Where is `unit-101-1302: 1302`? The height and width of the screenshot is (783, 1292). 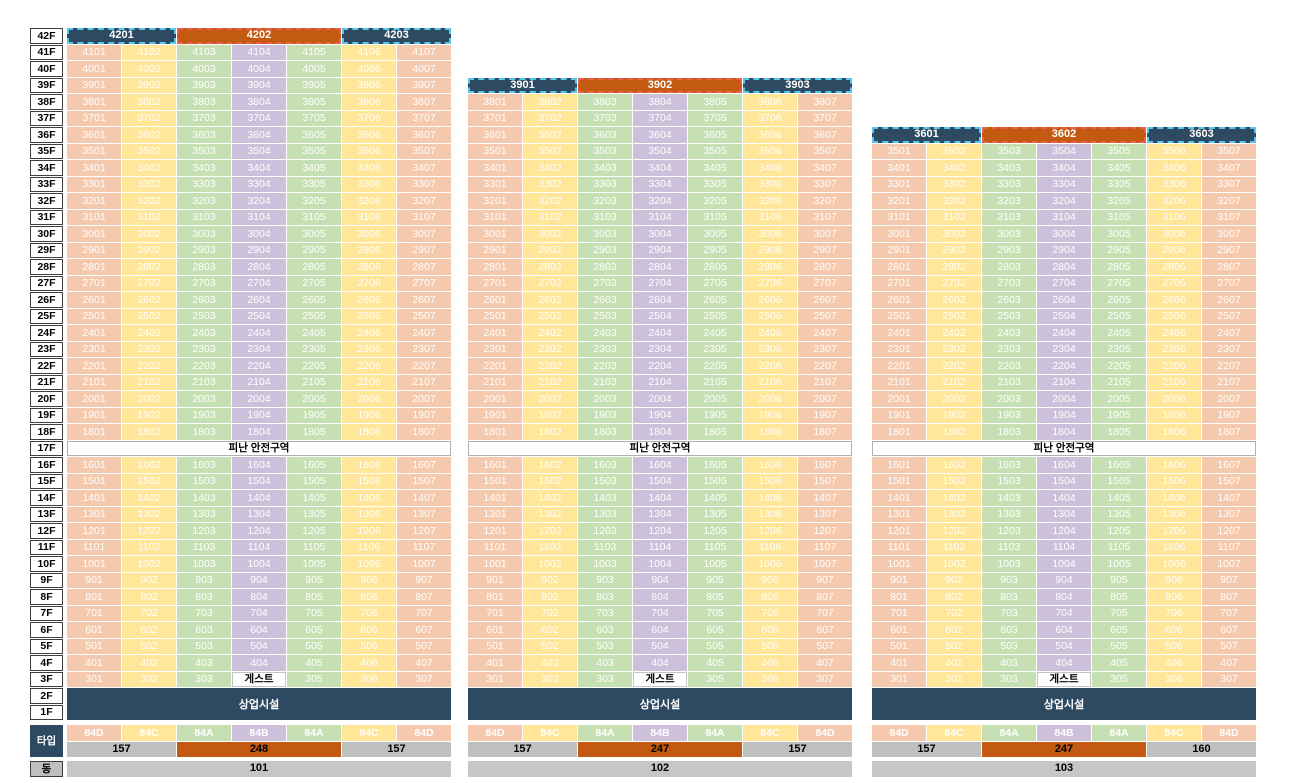
unit-101-1302: 1302 is located at coordinates (149, 514).